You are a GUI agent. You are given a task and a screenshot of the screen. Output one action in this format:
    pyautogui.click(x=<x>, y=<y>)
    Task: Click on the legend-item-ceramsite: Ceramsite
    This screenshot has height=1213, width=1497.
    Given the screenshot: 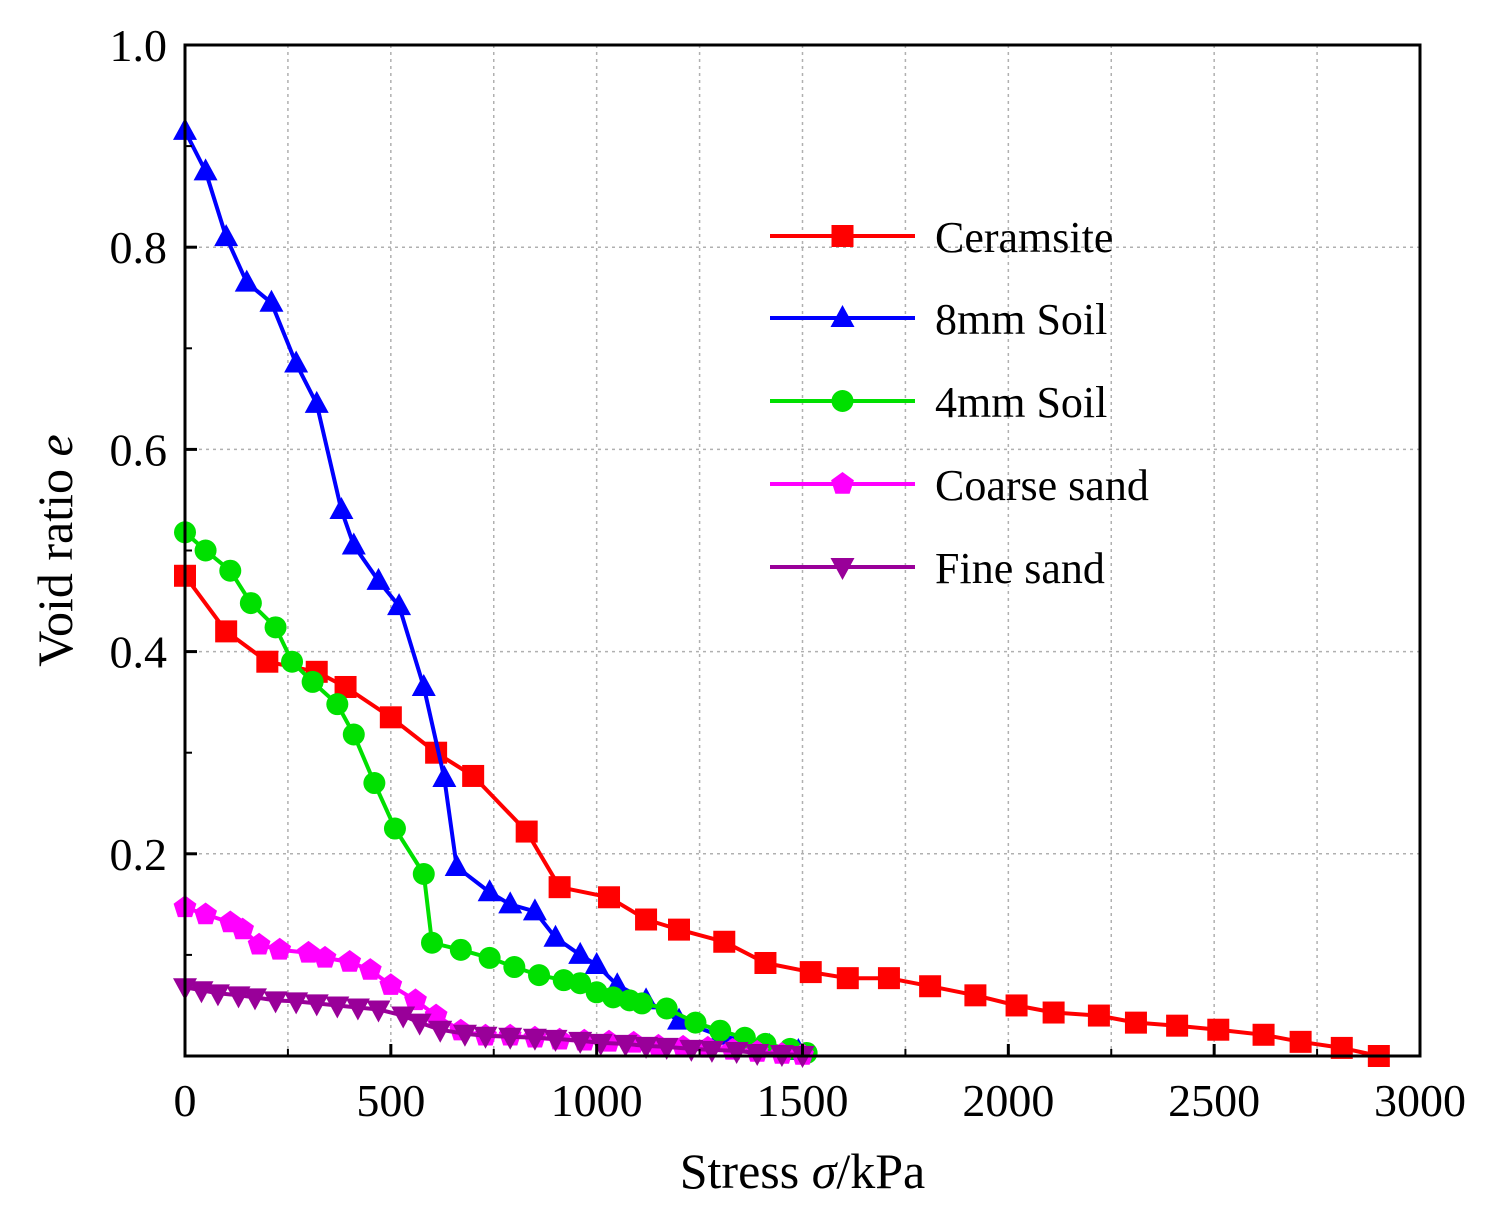 What is the action you would take?
    pyautogui.click(x=941, y=237)
    